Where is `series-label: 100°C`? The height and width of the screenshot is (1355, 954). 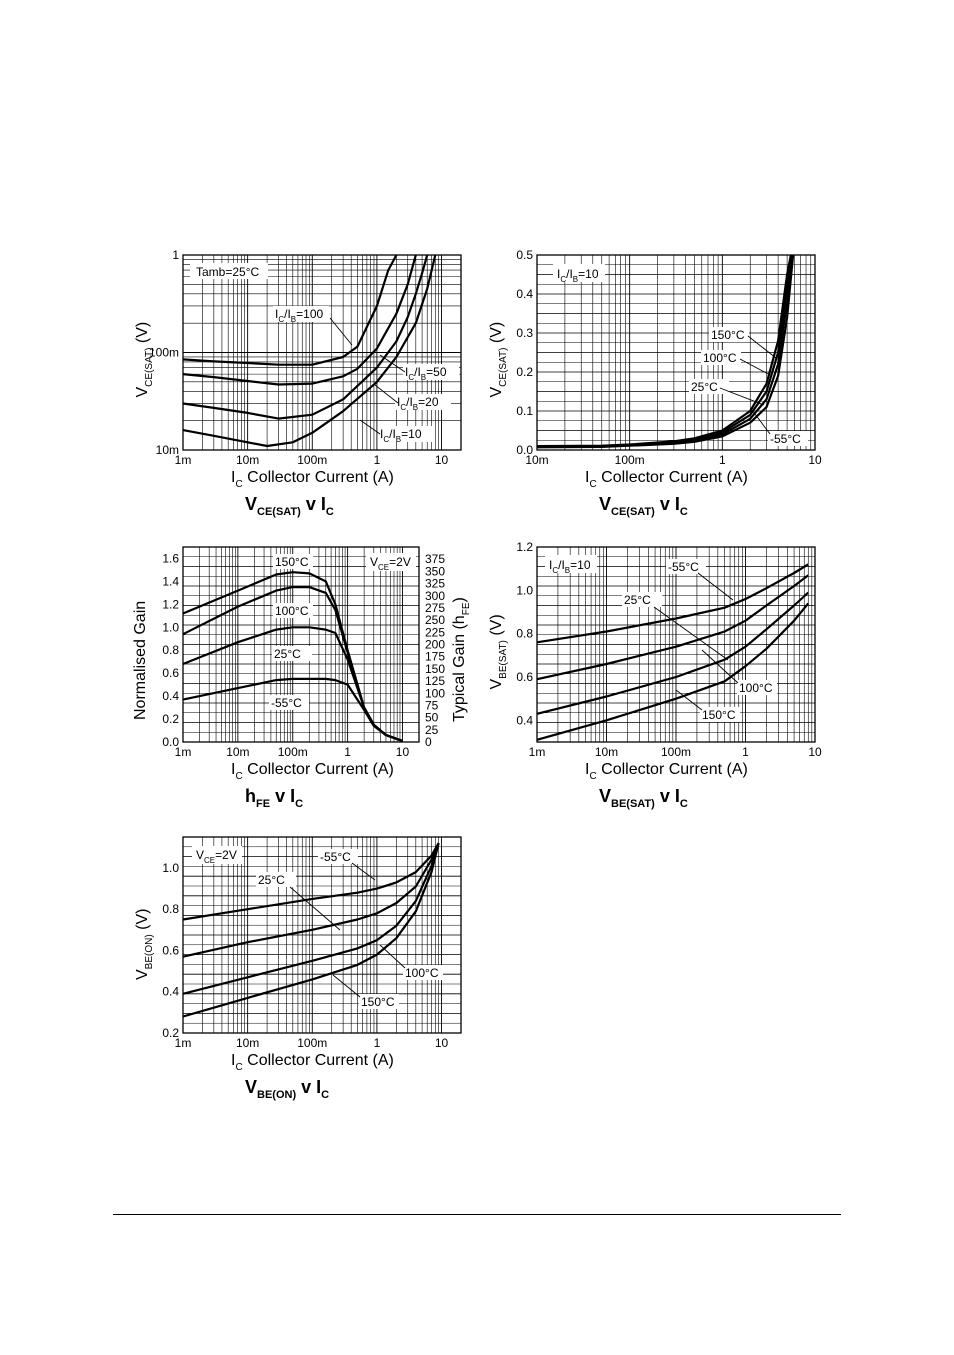 series-label: 100°C is located at coordinates (756, 688).